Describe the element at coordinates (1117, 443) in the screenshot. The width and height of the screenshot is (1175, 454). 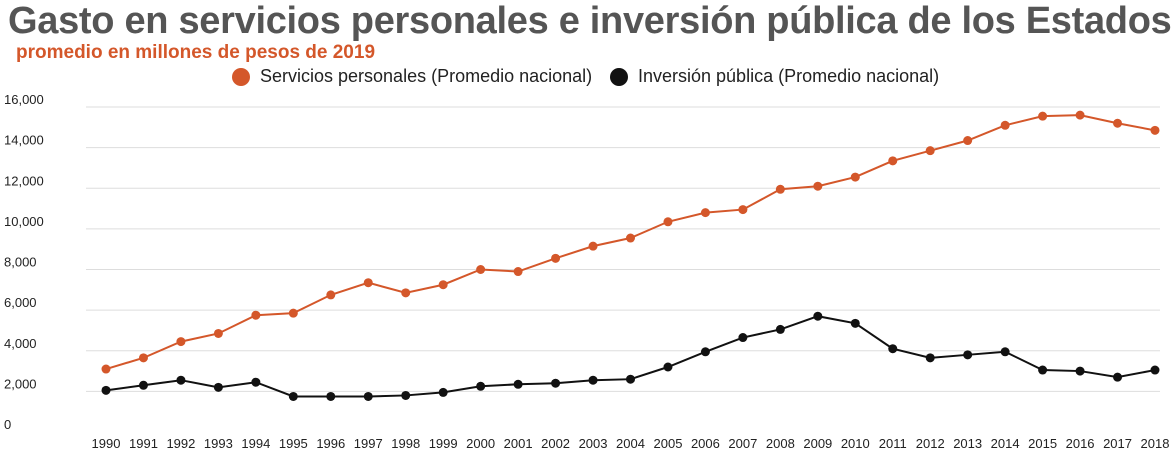
I see `x-tick-label: 2017` at that location.